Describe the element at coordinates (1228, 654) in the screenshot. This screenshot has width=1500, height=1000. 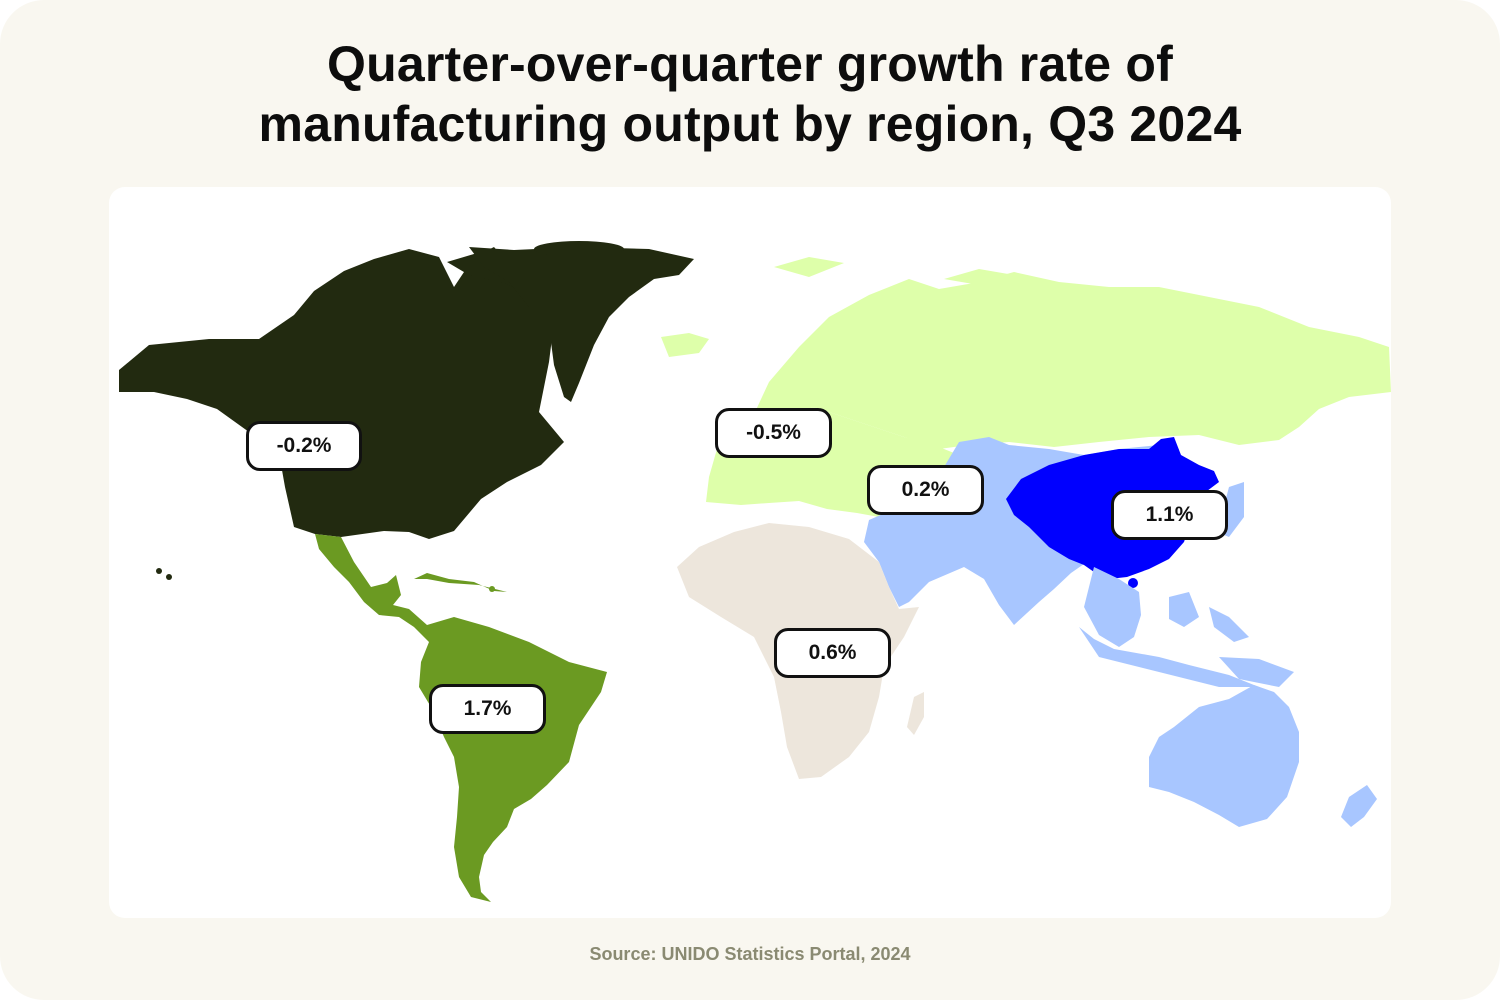
I see `region-oceania-southeast-asia` at that location.